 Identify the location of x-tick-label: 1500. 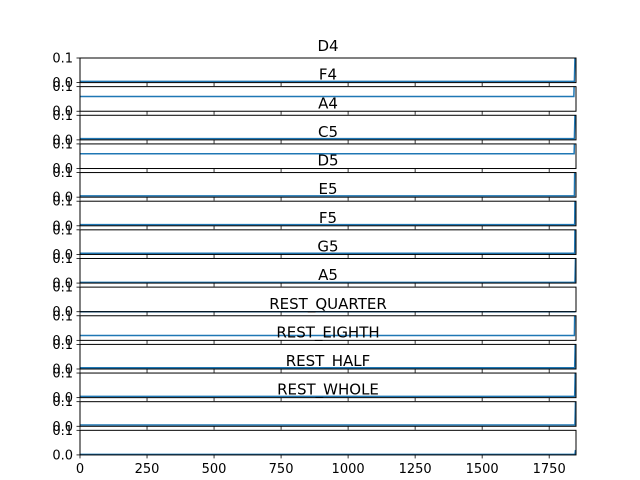
(482, 469).